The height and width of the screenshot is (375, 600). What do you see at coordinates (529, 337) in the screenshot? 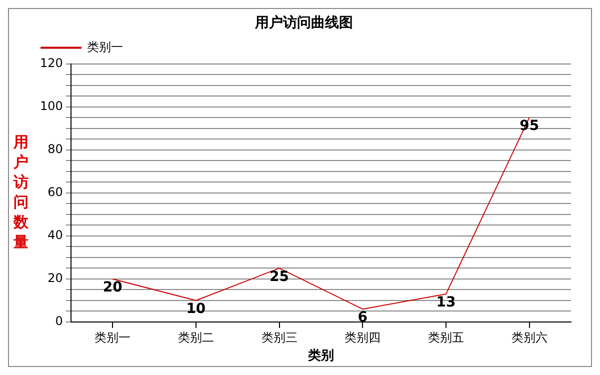
I see `x-tick-label: 类别六` at bounding box center [529, 337].